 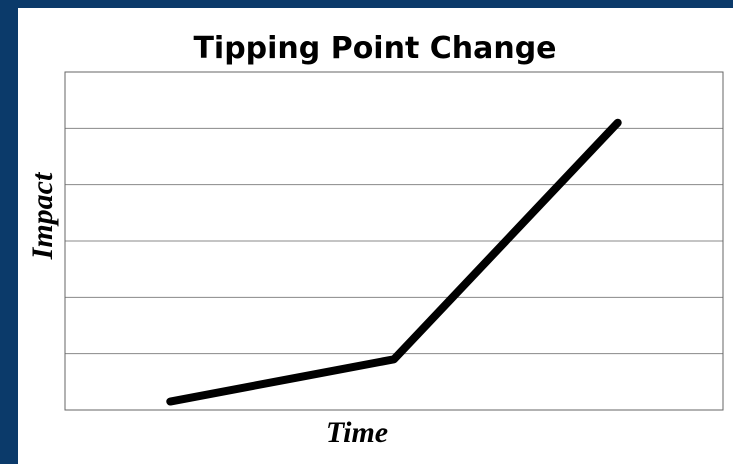 What do you see at coordinates (42, 215) in the screenshot?
I see `y-axis-label: Impact` at bounding box center [42, 215].